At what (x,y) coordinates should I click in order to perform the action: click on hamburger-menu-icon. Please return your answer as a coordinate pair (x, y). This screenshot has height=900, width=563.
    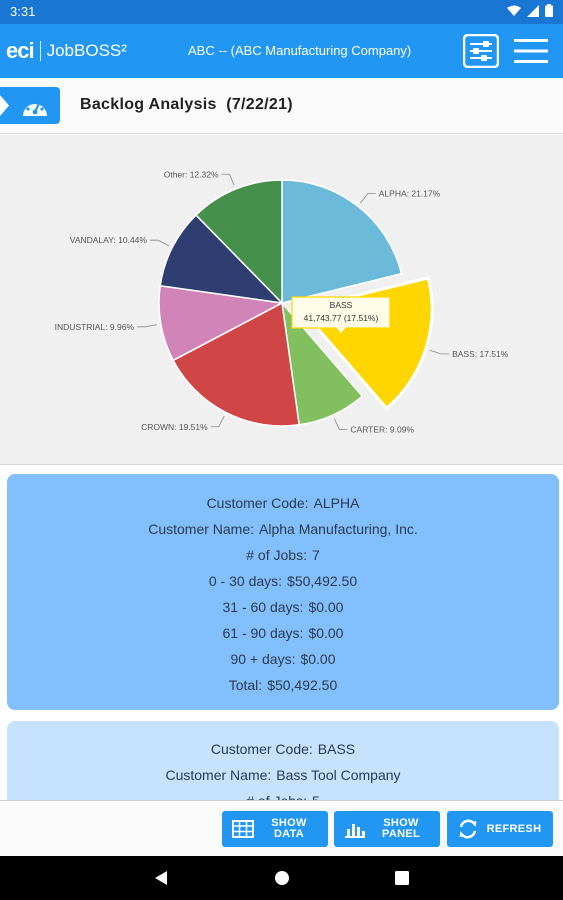
    Looking at the image, I should click on (531, 51).